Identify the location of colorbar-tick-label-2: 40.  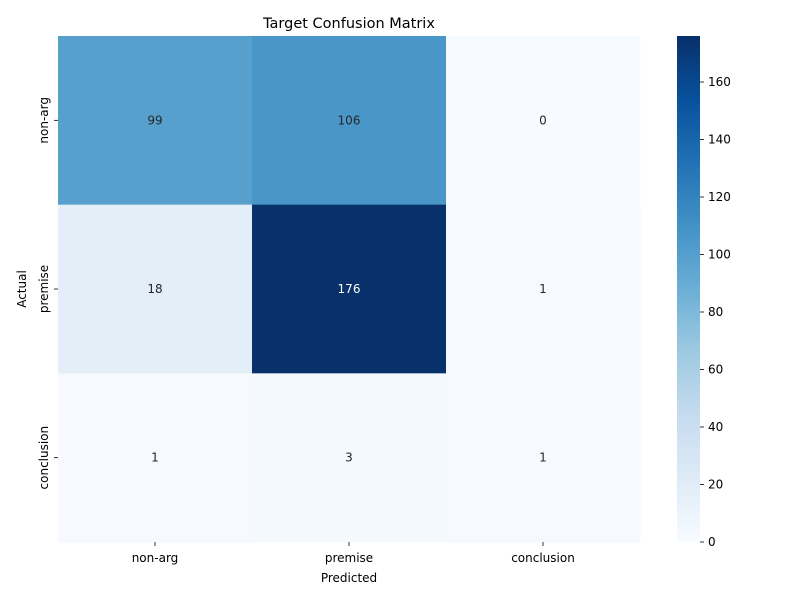
(715, 427).